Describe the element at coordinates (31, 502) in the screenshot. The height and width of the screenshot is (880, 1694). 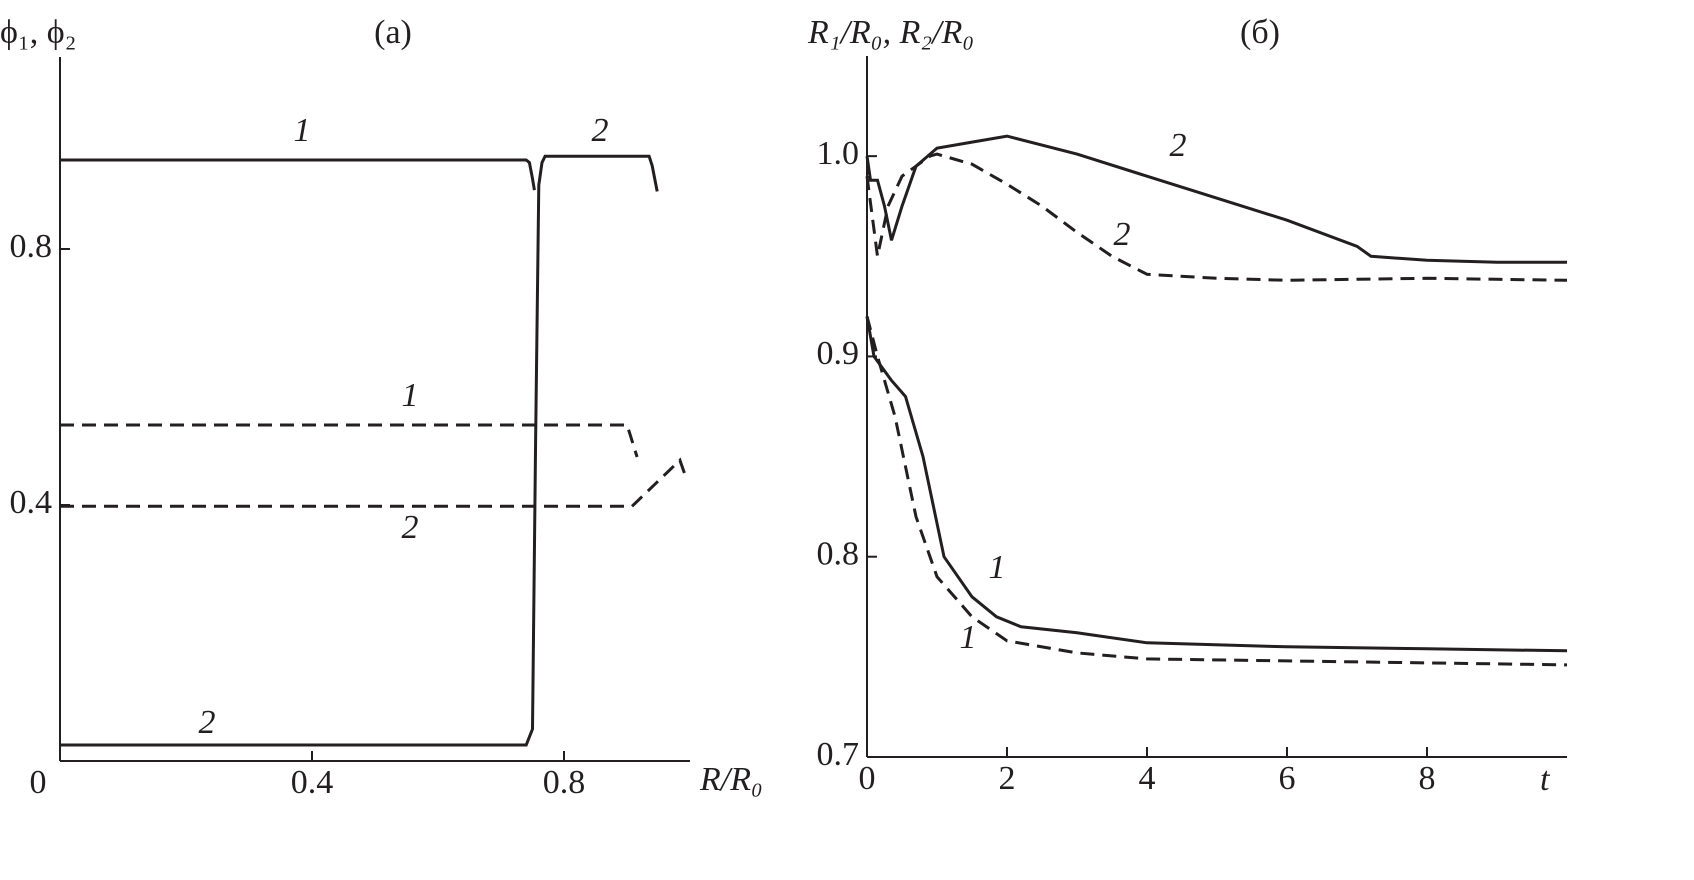
I see `y-tick-label: 0.4` at that location.